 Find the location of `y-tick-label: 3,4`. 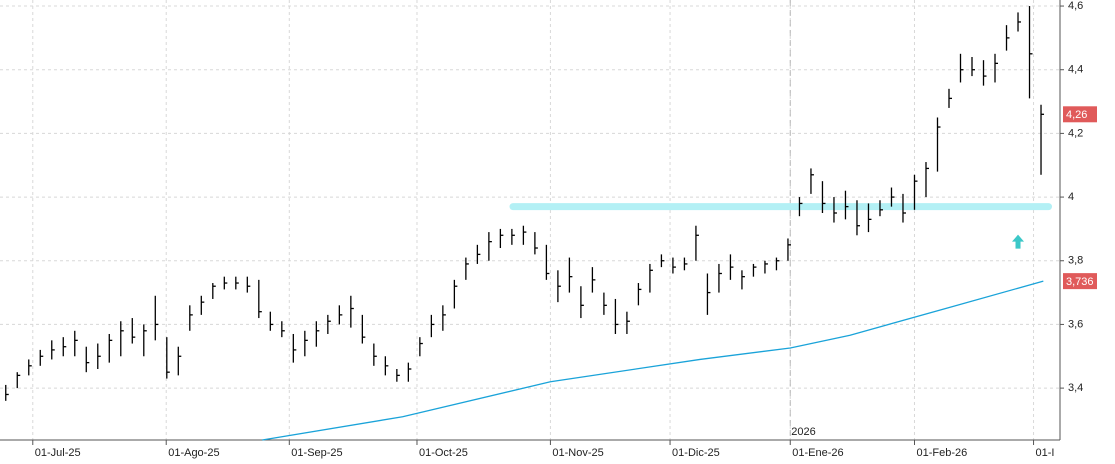

y-tick-label: 3,4 is located at coordinates (1075, 388).